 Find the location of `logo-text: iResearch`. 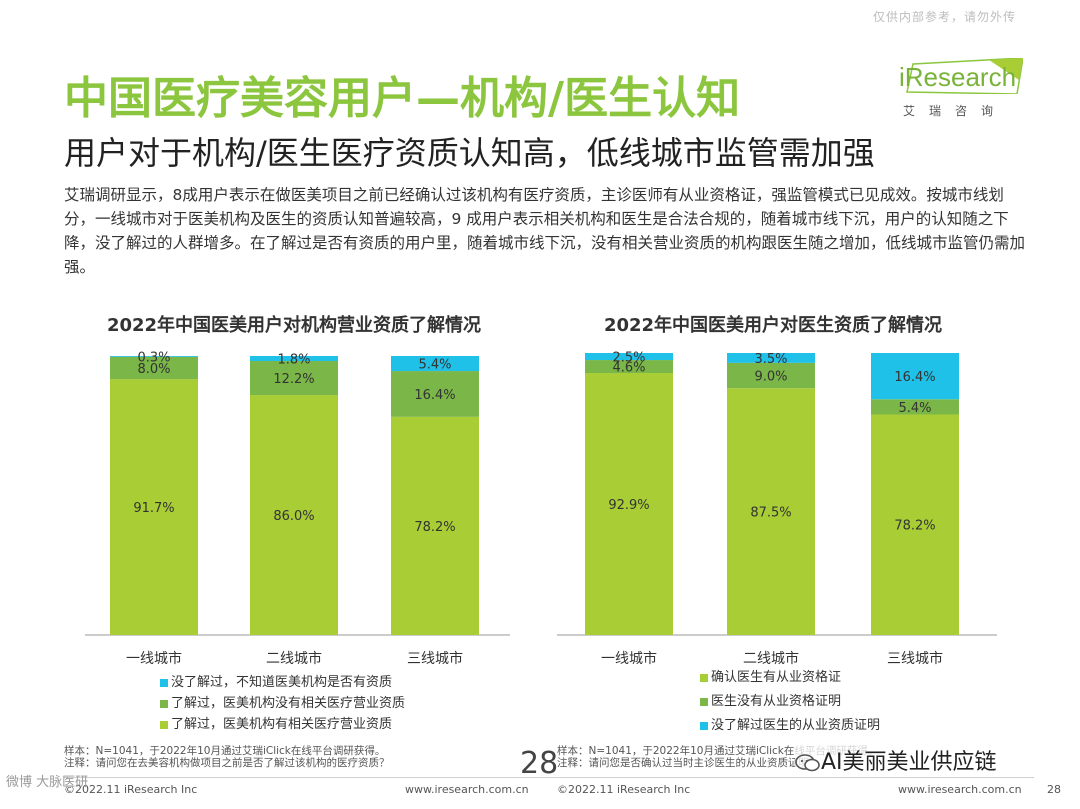

logo-text: iResearch is located at coordinates (958, 77).